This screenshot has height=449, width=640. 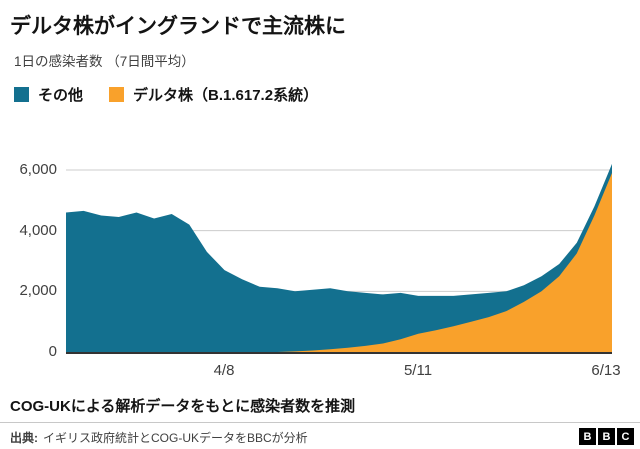 What do you see at coordinates (24, 438) in the screenshot?
I see `source-label: 出典:` at bounding box center [24, 438].